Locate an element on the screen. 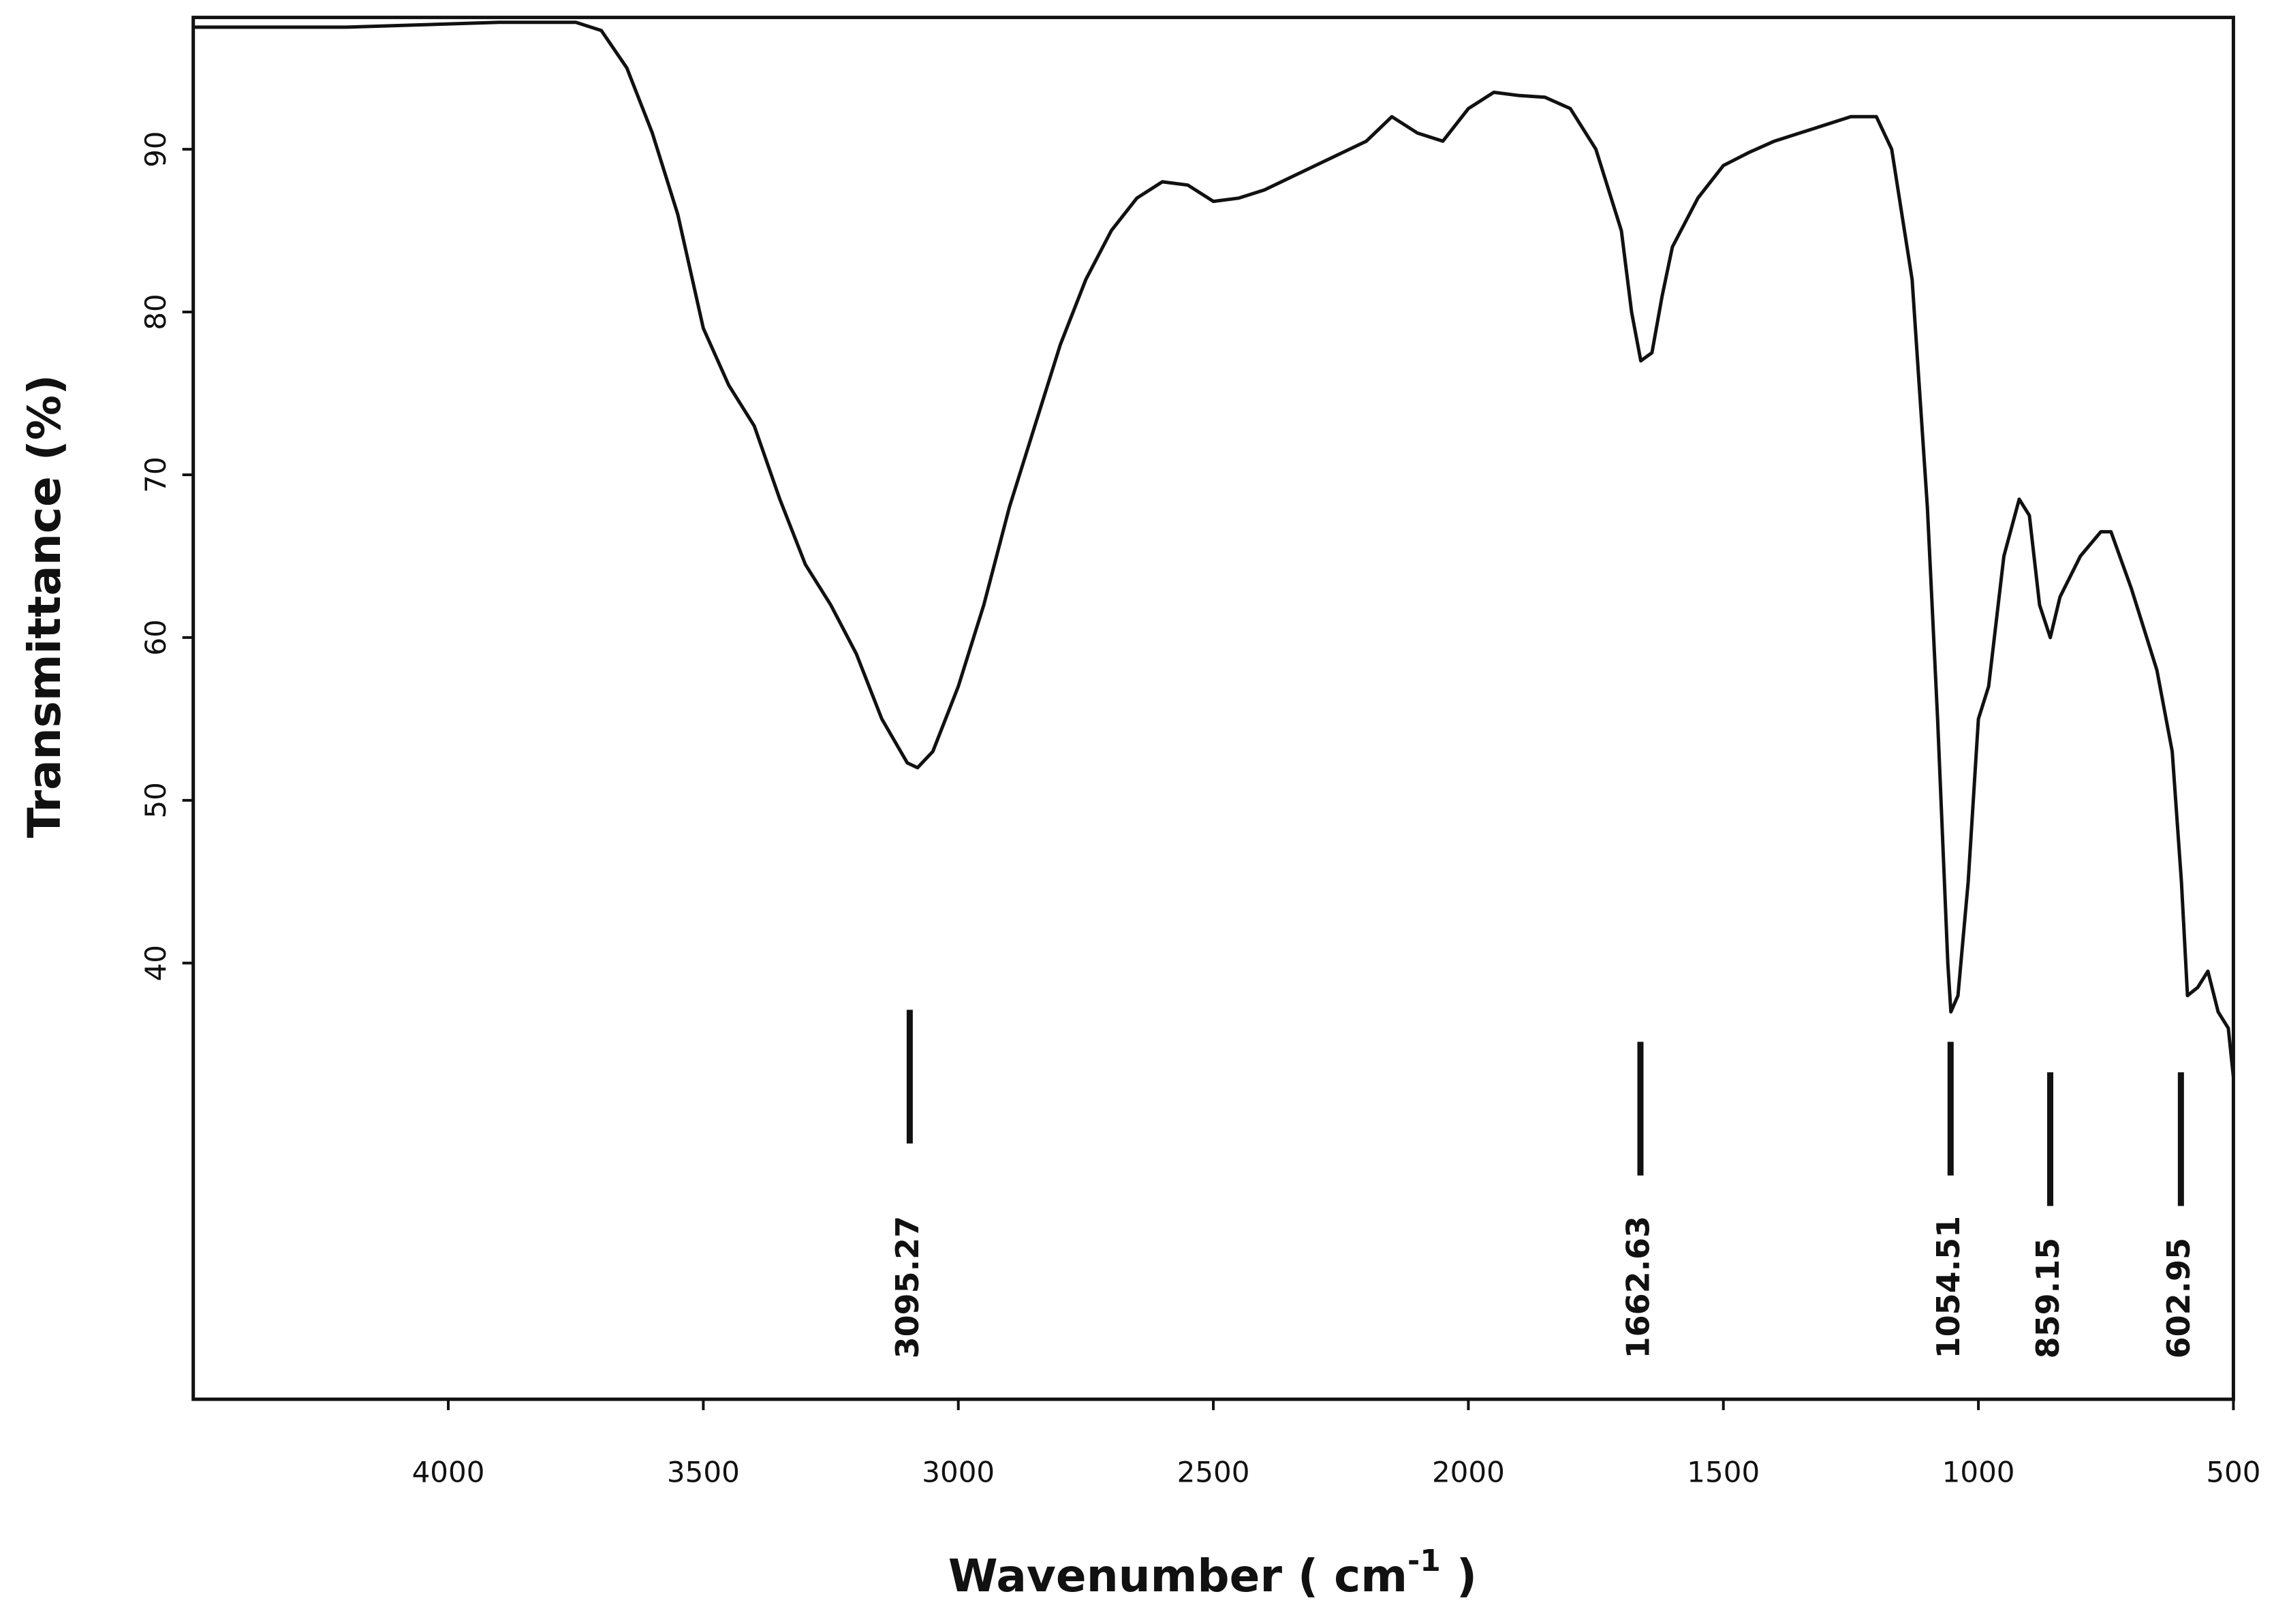 This screenshot has height=1624, width=2274. y-tick-label: 80 is located at coordinates (155, 312).